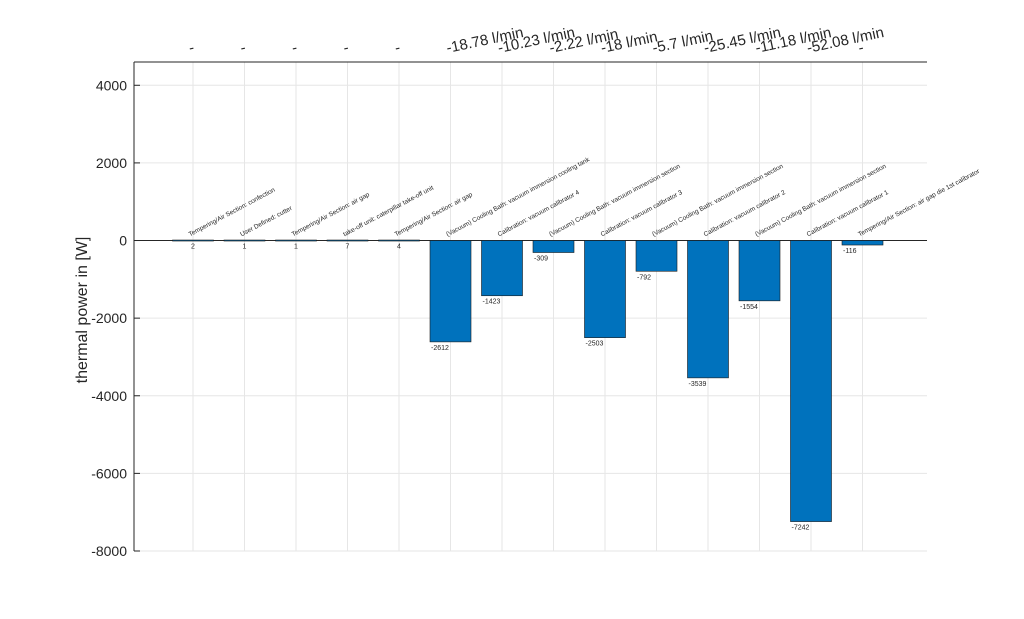 The width and height of the screenshot is (1024, 619). What do you see at coordinates (644, 277) in the screenshot?
I see `bar-value-label: -792` at bounding box center [644, 277].